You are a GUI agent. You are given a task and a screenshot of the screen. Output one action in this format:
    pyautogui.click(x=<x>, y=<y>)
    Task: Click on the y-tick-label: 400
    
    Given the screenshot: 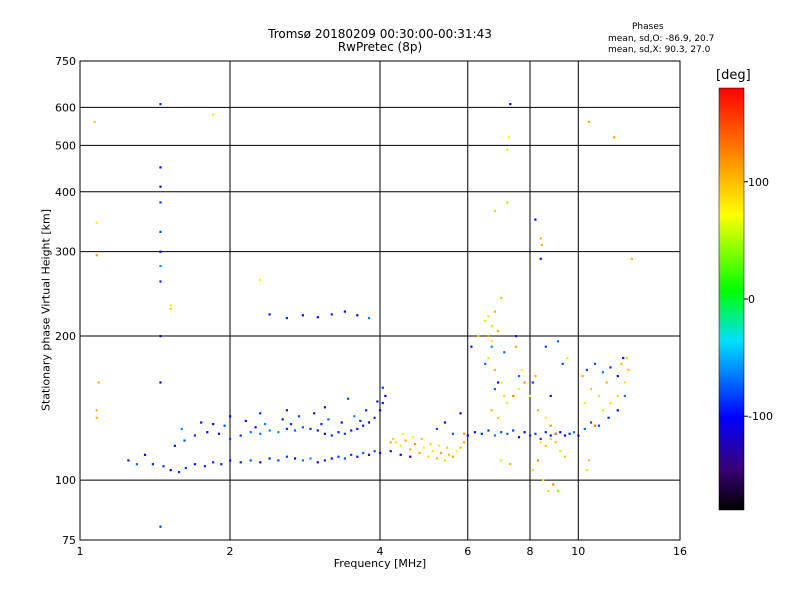 What is the action you would take?
    pyautogui.click(x=65, y=192)
    